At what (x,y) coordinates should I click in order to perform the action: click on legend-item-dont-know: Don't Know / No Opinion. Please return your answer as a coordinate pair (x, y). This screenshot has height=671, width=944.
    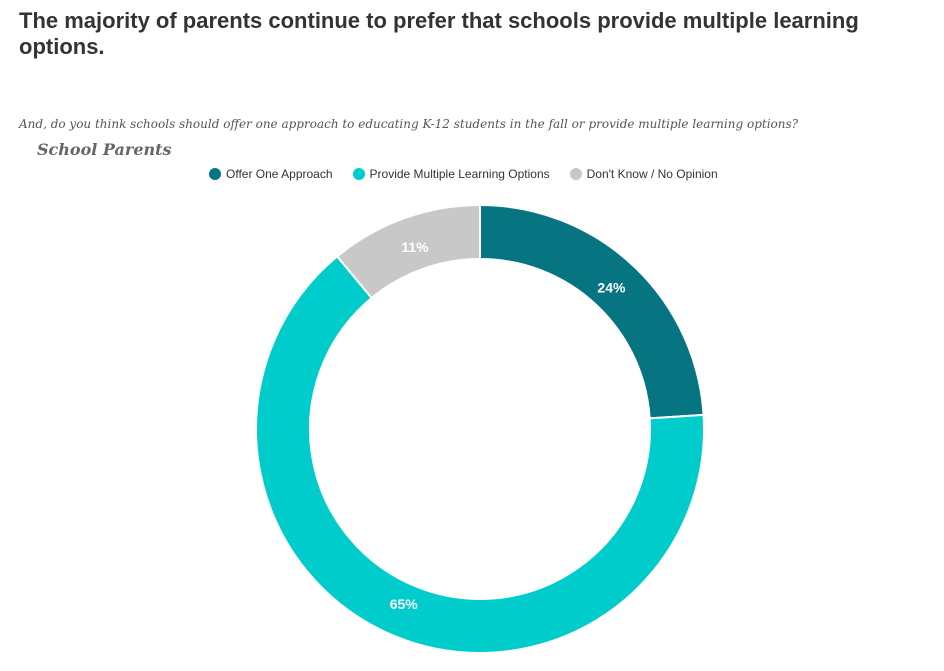
    Looking at the image, I should click on (643, 174).